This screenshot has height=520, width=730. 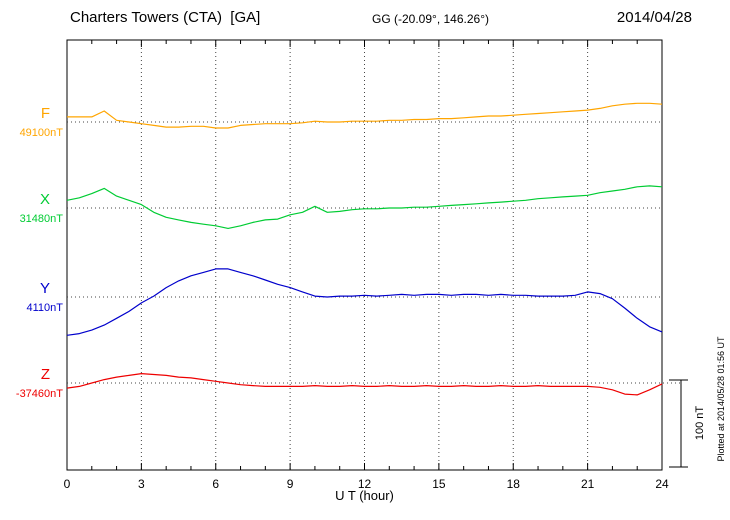 What do you see at coordinates (364, 207) in the screenshot?
I see `trace-X` at bounding box center [364, 207].